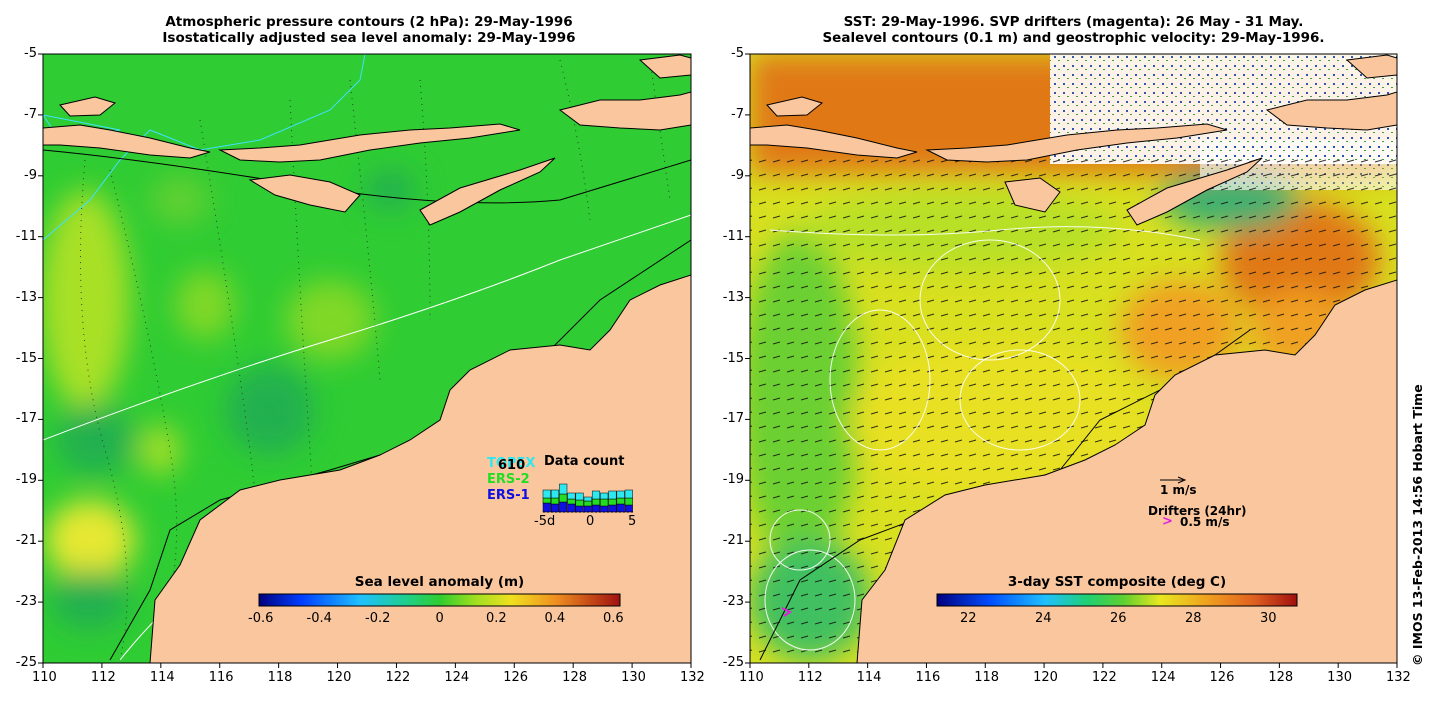 This screenshot has width=1440, height=710. I want to click on right_panel-xtick: 114, so click(869, 677).